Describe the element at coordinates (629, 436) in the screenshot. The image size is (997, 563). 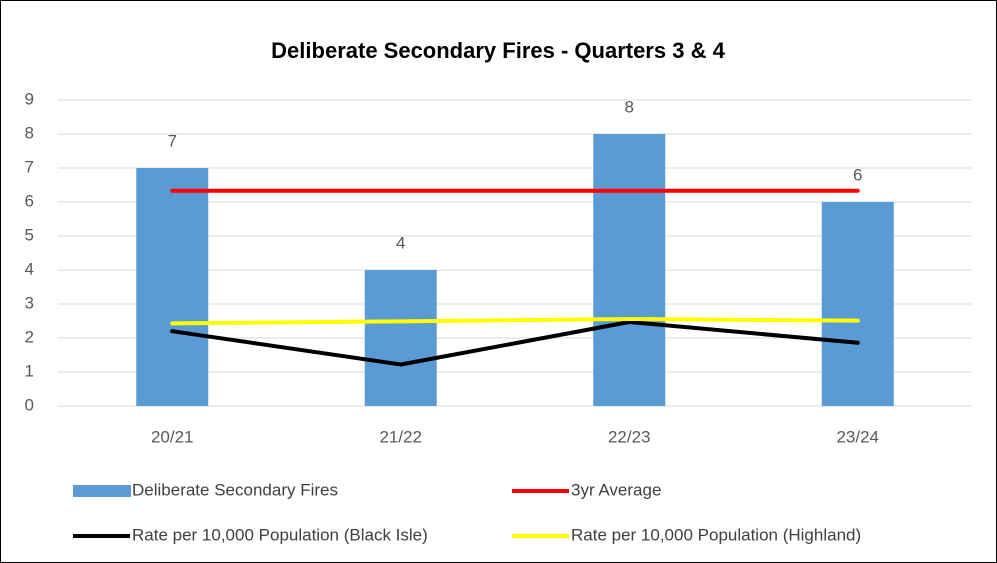
I see `x-tick-label: 22/23` at that location.